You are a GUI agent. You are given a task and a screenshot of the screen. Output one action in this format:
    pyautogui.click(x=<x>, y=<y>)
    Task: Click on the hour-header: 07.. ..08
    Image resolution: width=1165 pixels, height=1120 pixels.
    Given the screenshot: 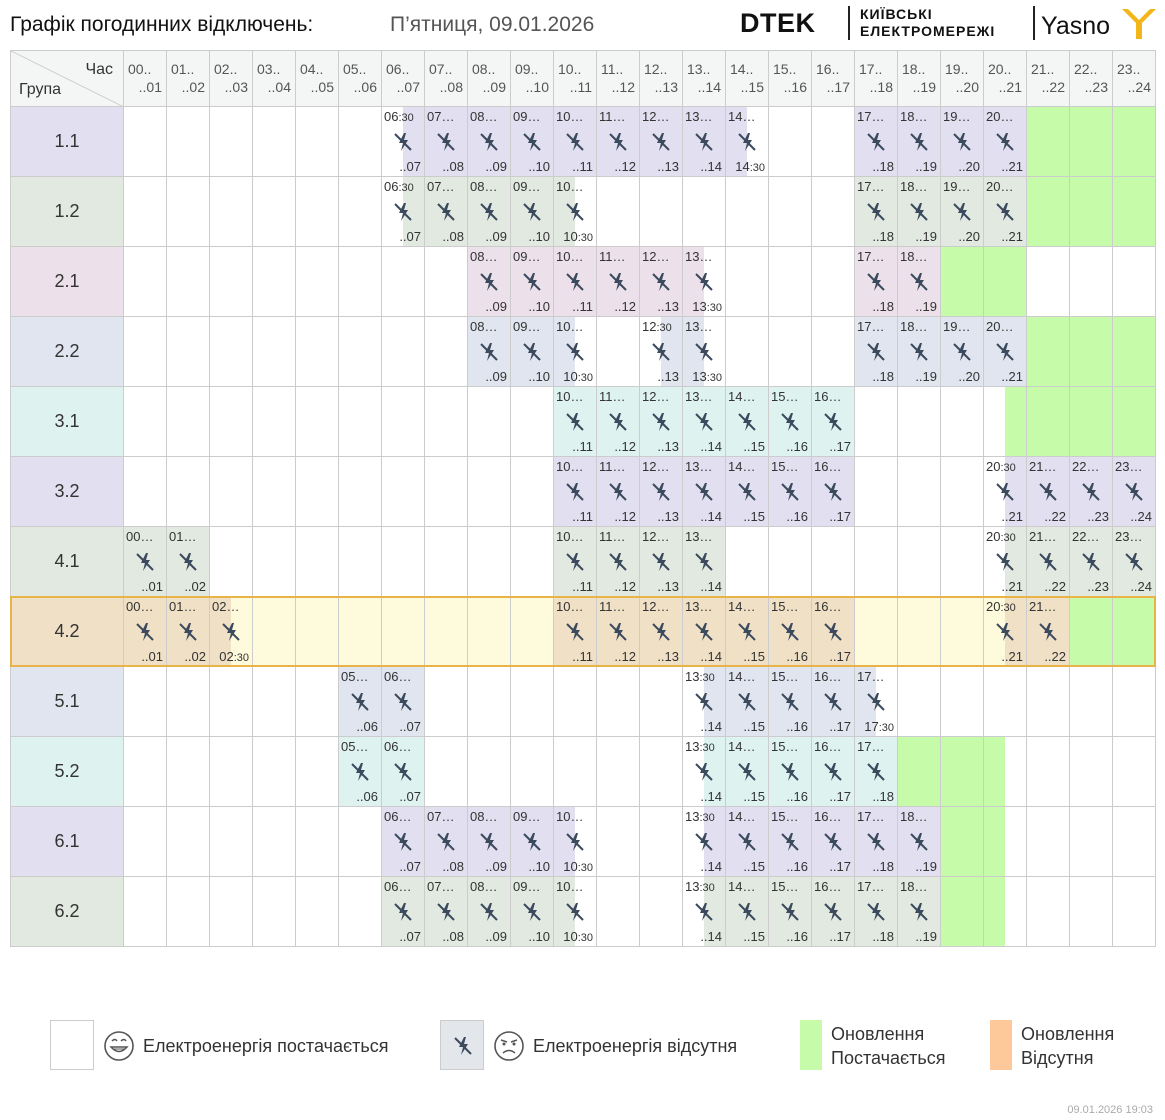 What is the action you would take?
    pyautogui.click(x=446, y=79)
    